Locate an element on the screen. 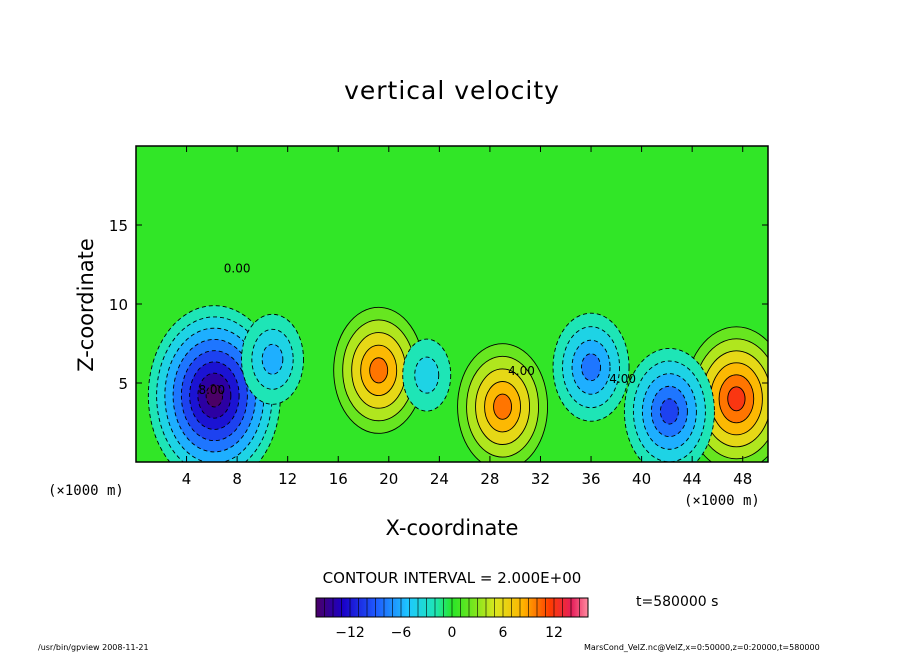 The image size is (904, 654). x-unit-label-left: (×1000 m) is located at coordinates (86, 491).